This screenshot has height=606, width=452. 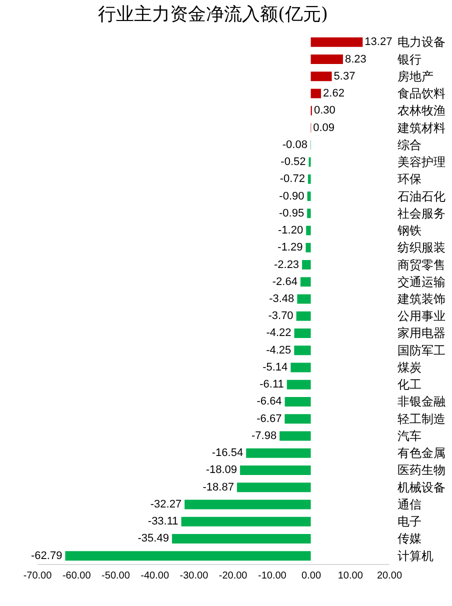 I want to click on x-tick-label: -50.00, so click(x=116, y=576).